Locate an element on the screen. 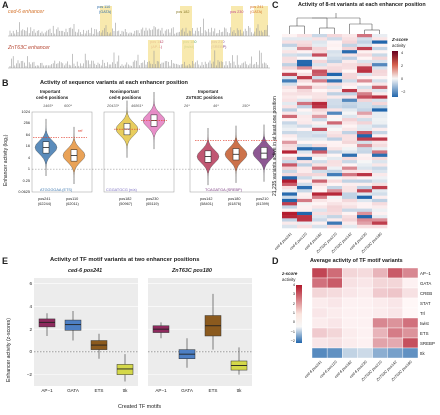 The width and height of the screenshot is (440, 415). track1-highlight is located at coordinates (106, 21).